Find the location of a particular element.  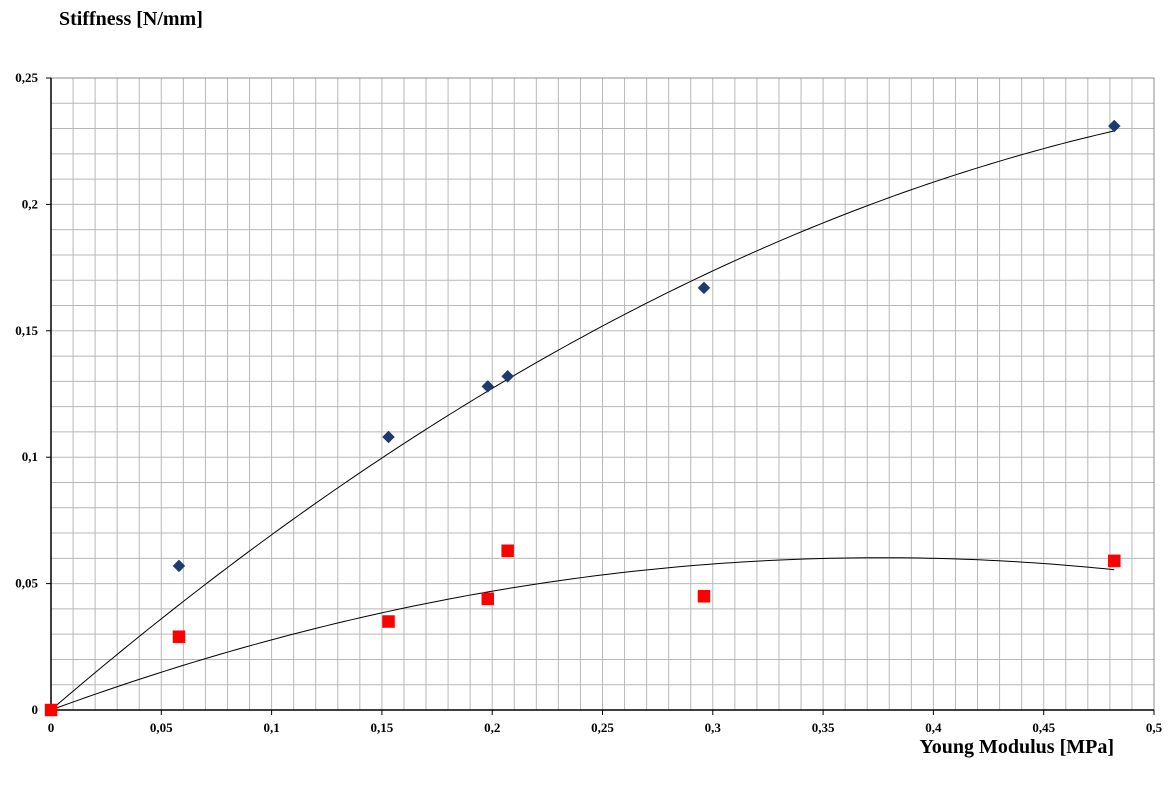

y-tick-label: 0,25 is located at coordinates (26, 77).